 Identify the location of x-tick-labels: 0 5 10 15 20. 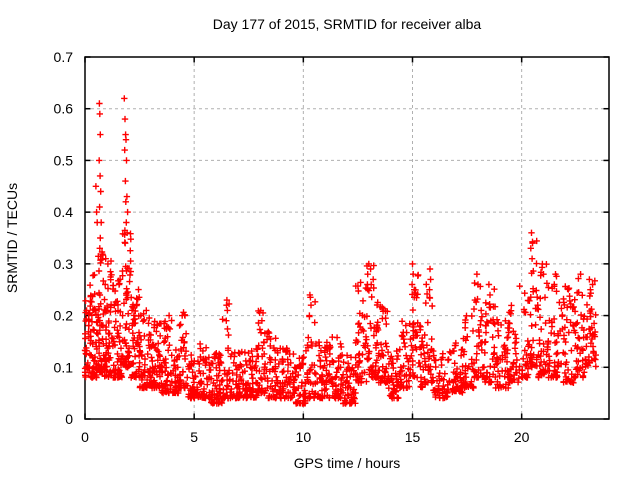
(305, 437).